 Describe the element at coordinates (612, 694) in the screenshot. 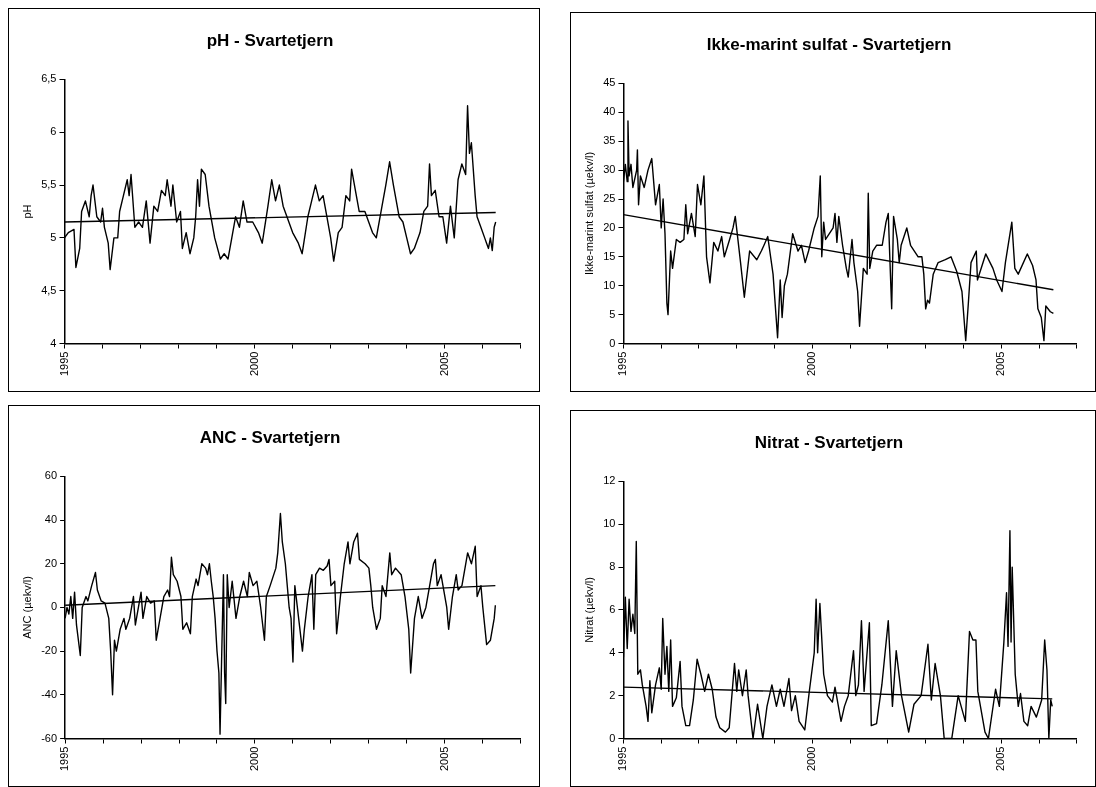

I see `y-tick-label: 2` at that location.